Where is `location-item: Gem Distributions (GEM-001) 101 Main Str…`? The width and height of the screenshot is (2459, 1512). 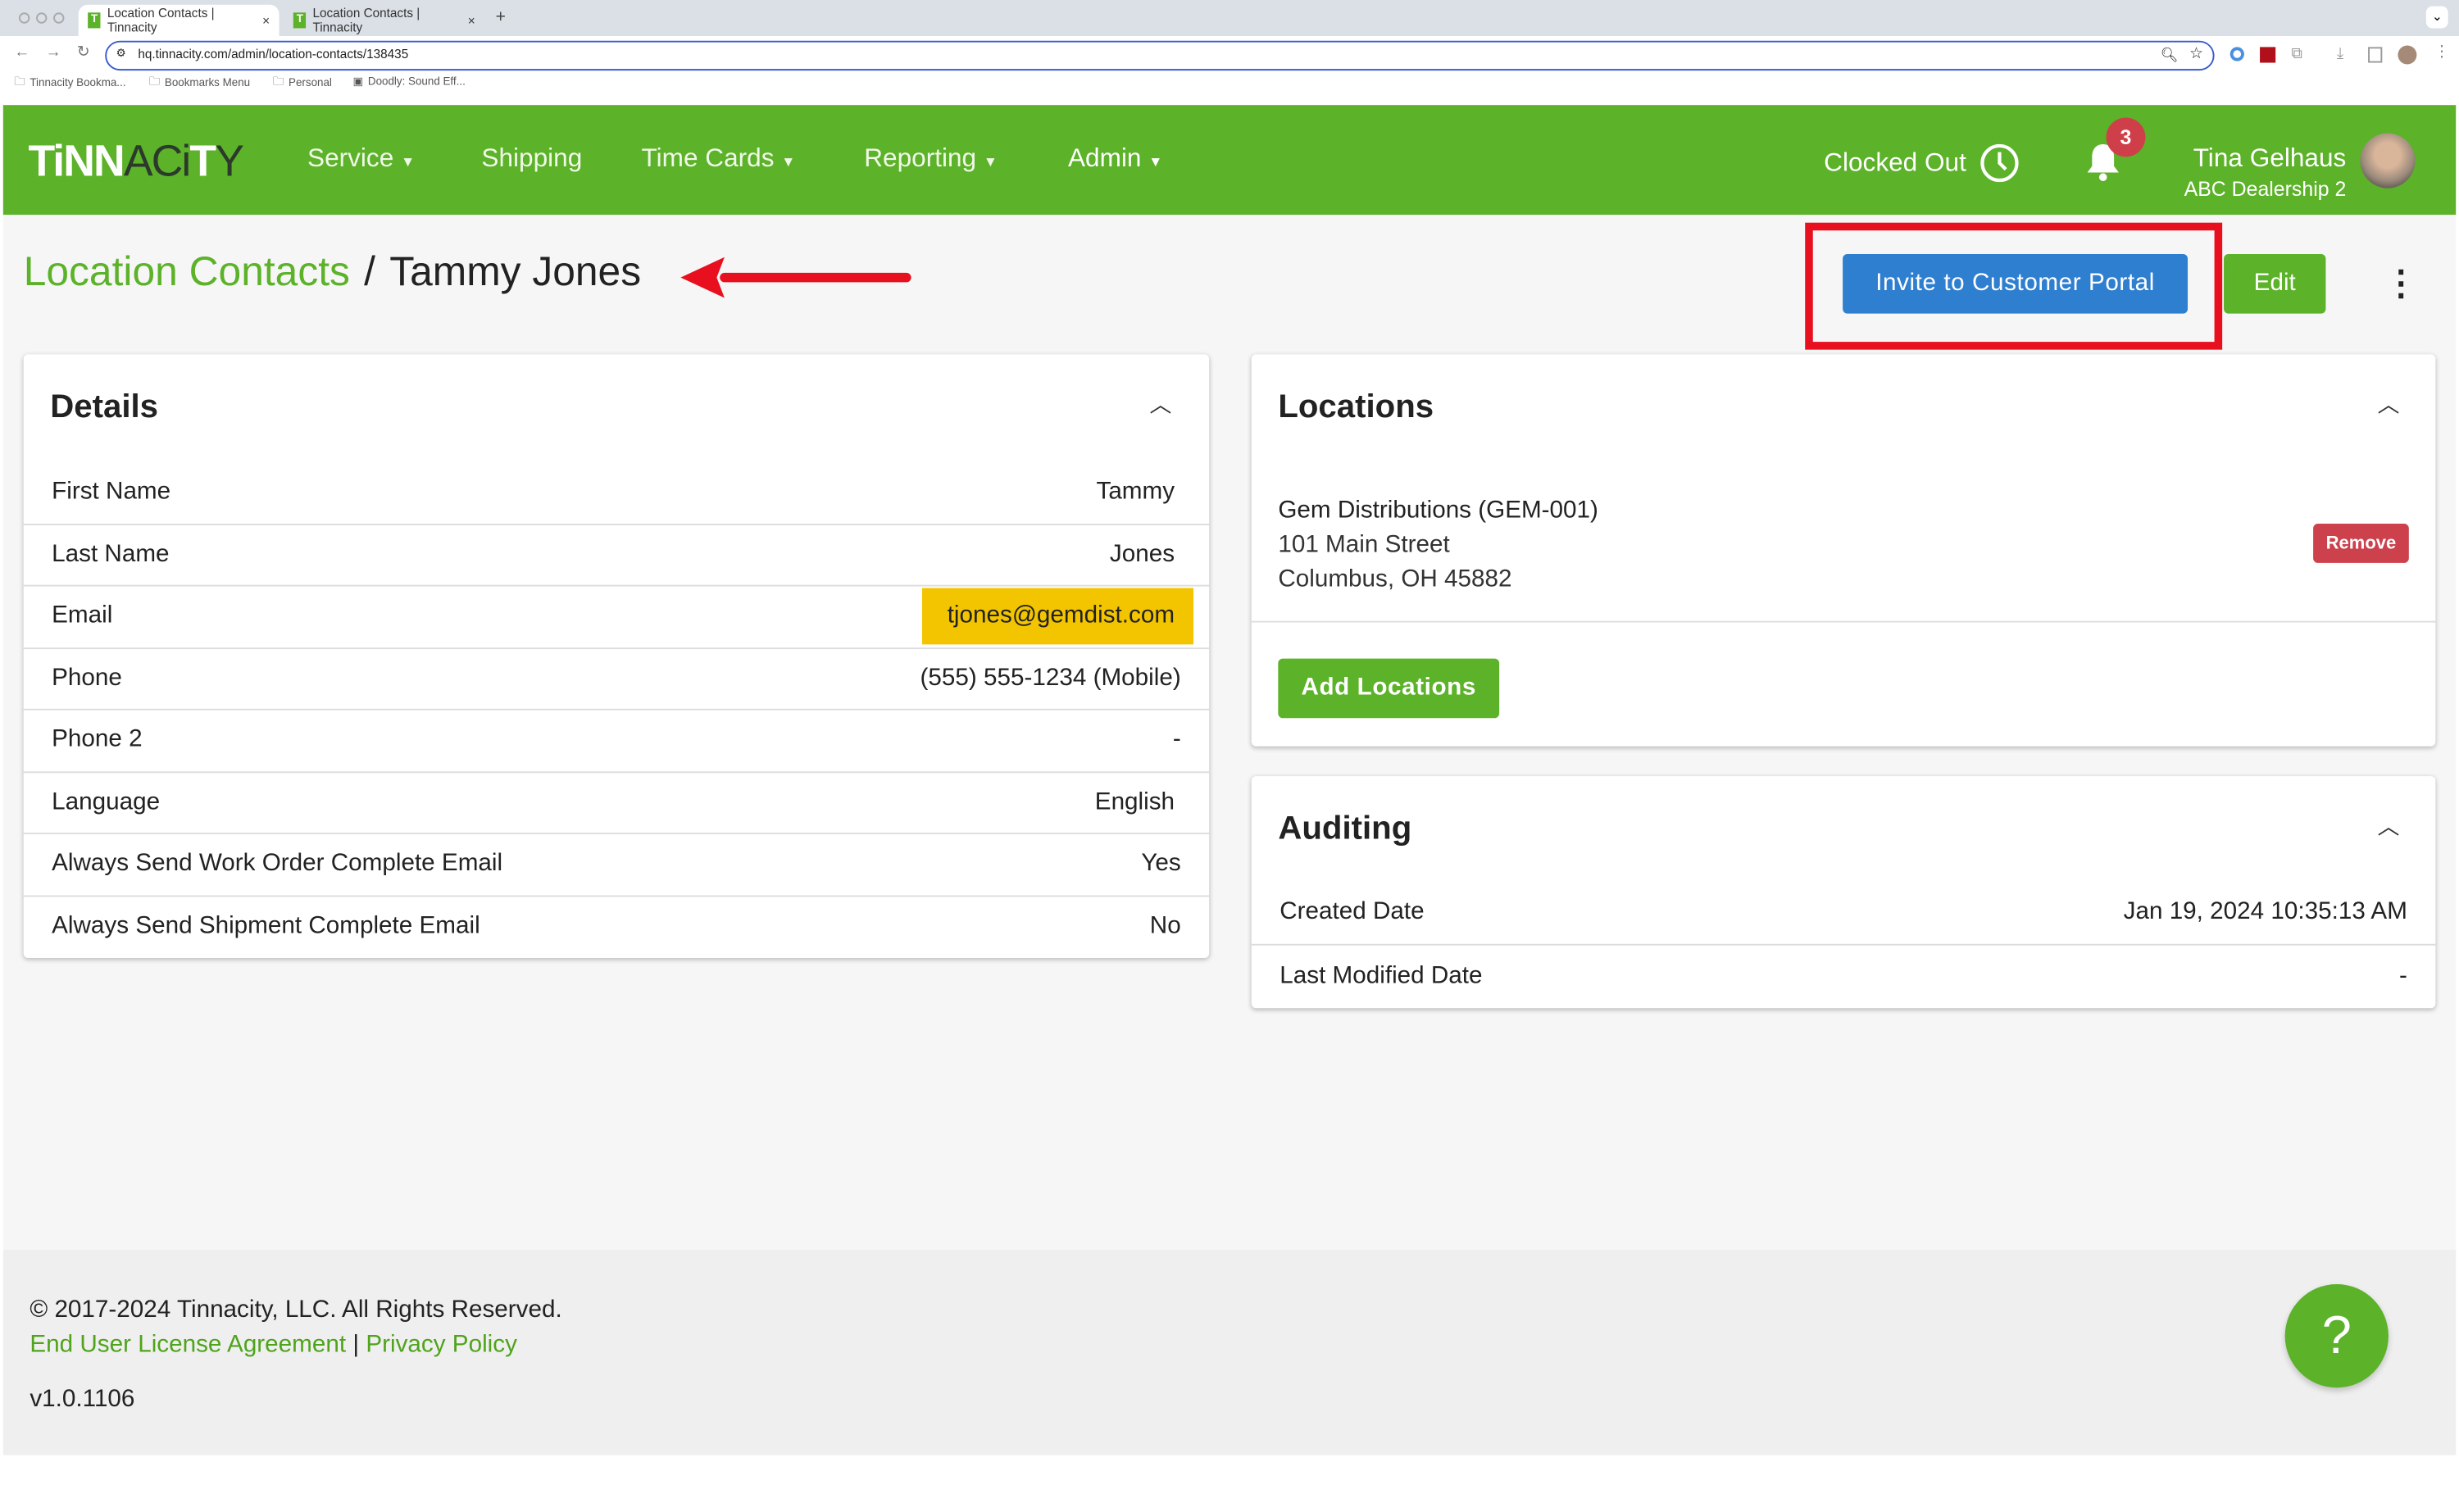
location-item: Gem Distributions (GEM-001) 101 Main Str… is located at coordinates (1438, 545).